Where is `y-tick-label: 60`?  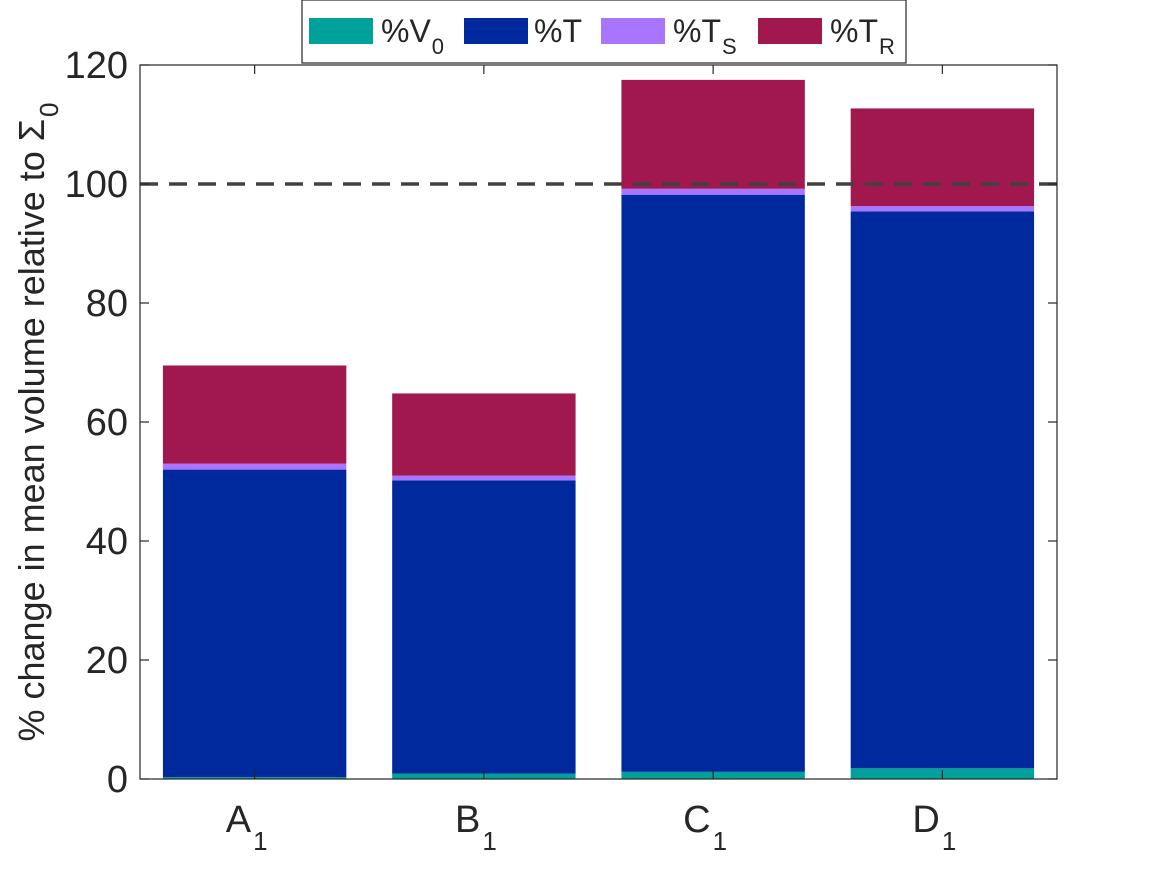
y-tick-label: 60 is located at coordinates (107, 423).